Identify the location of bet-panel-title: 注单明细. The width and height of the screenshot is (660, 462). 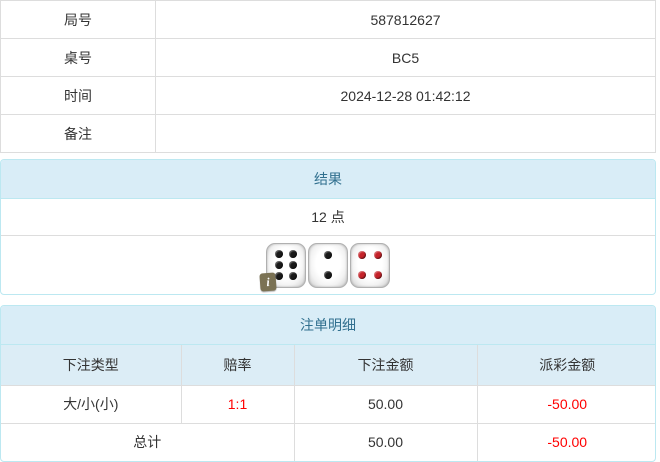
(328, 325).